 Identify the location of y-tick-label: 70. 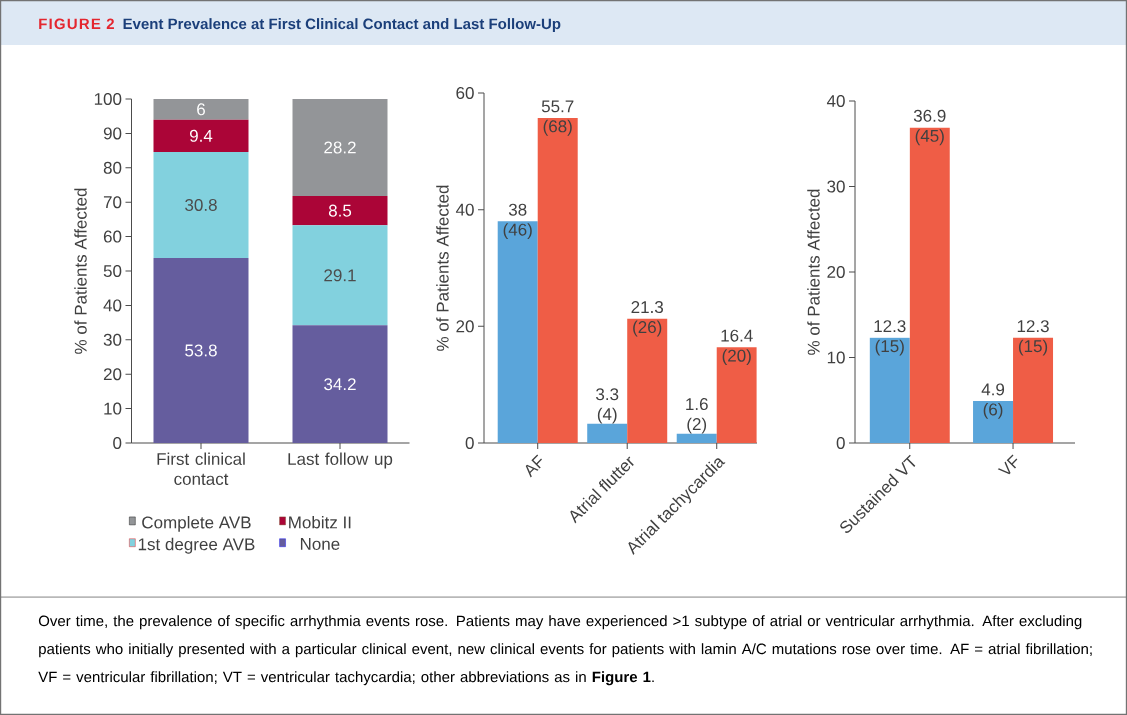
(112, 202).